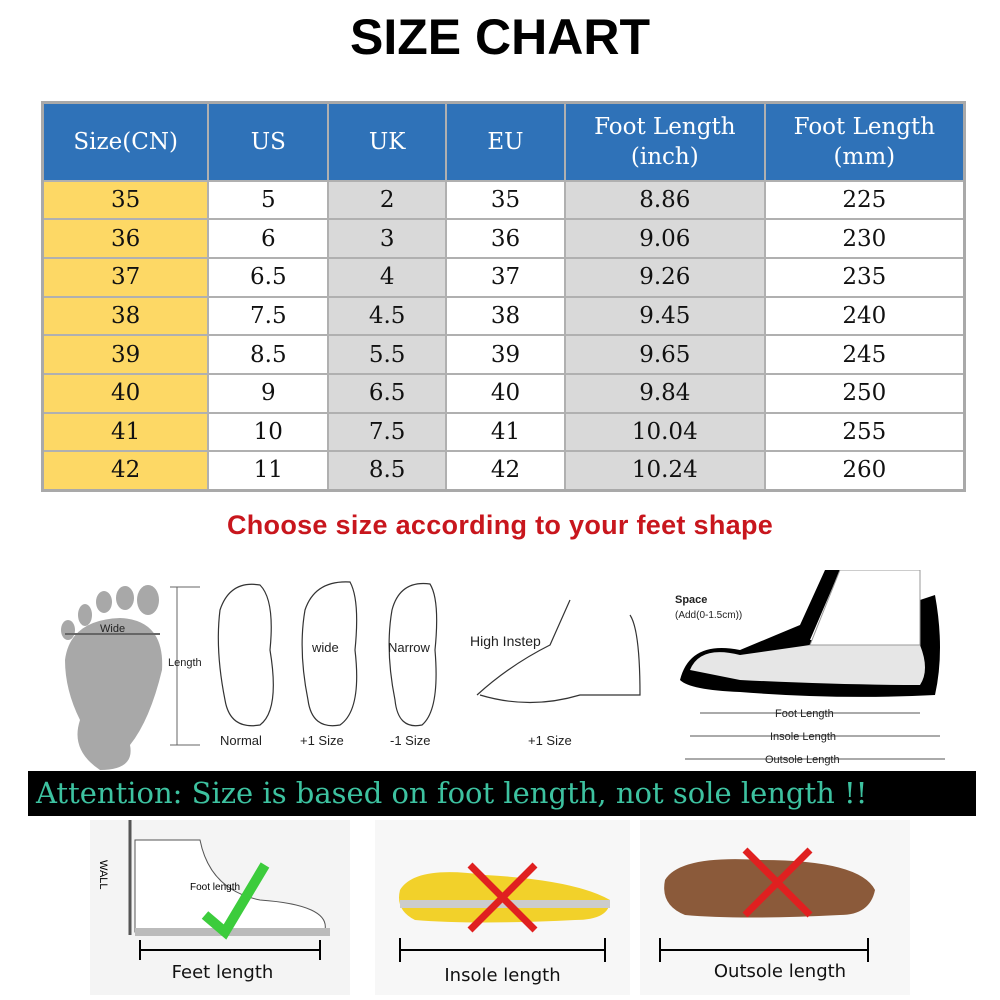 This screenshot has width=1000, height=1000. I want to click on column-header: UK, so click(387, 141).